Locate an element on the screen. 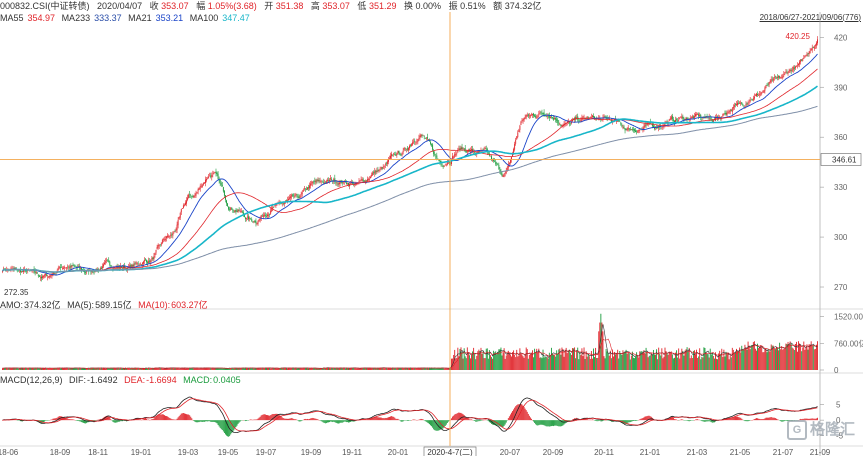 This screenshot has width=863, height=456. x-axis-label: 19-05 is located at coordinates (228, 452).